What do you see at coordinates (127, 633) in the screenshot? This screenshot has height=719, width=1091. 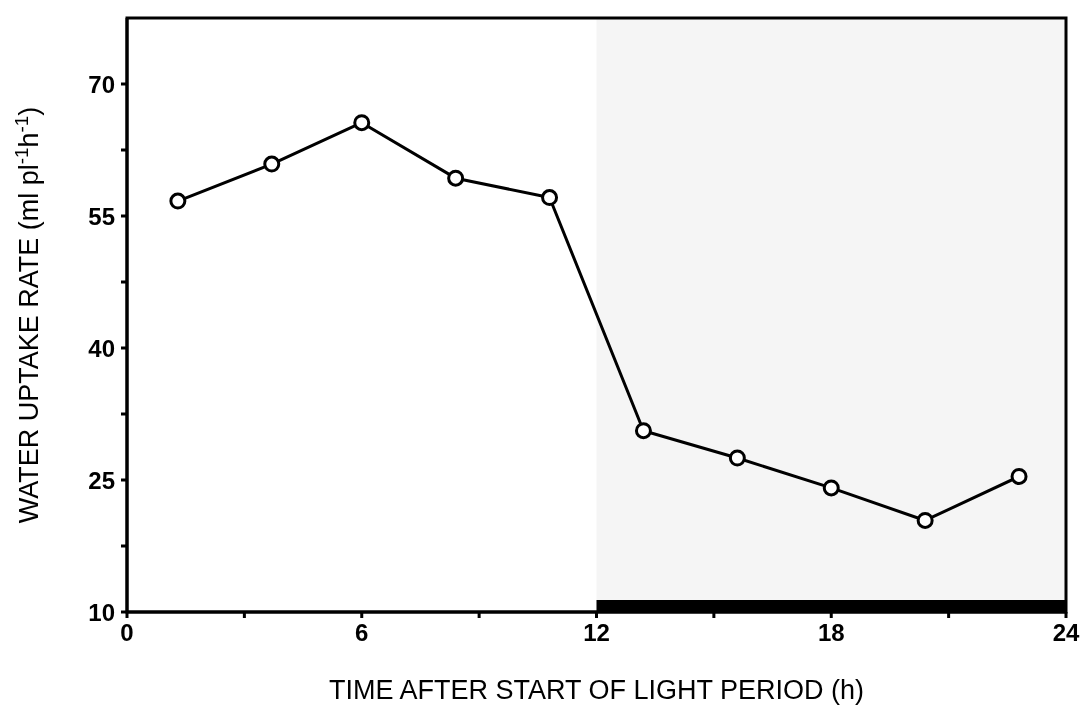 I see `x-tick-label: 0` at bounding box center [127, 633].